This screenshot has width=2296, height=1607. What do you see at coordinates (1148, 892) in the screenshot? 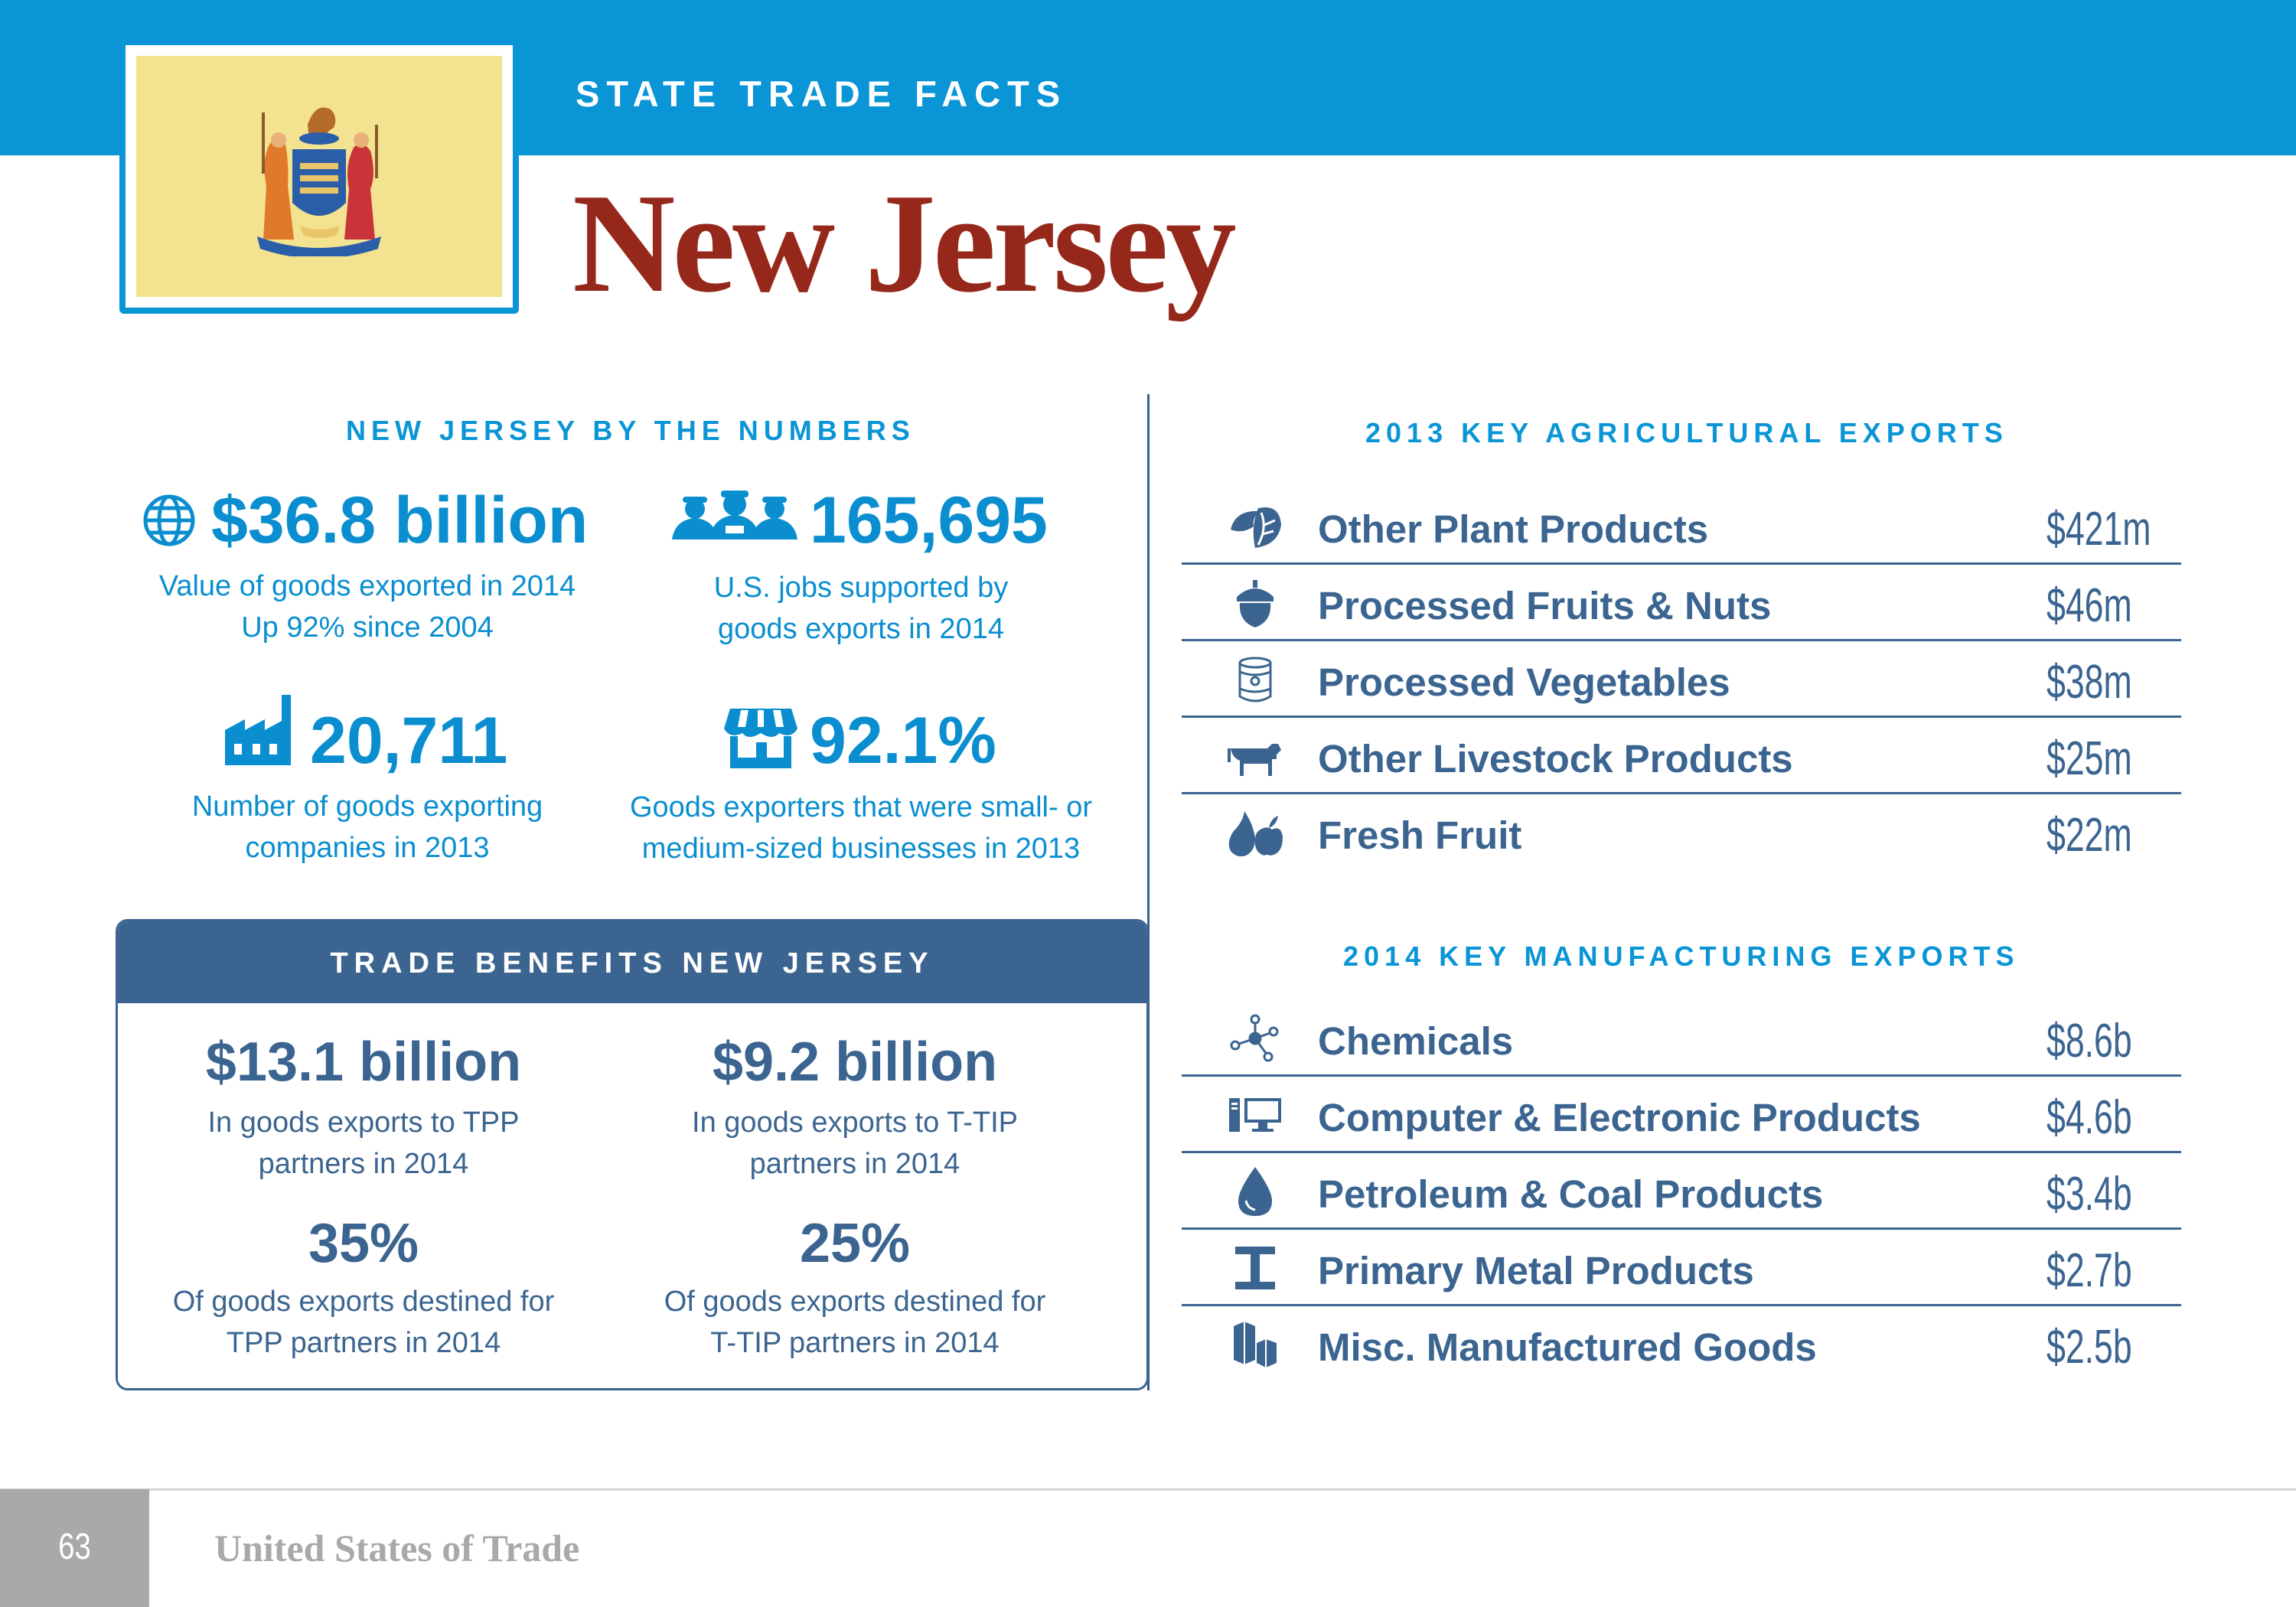
I see `column-divider` at bounding box center [1148, 892].